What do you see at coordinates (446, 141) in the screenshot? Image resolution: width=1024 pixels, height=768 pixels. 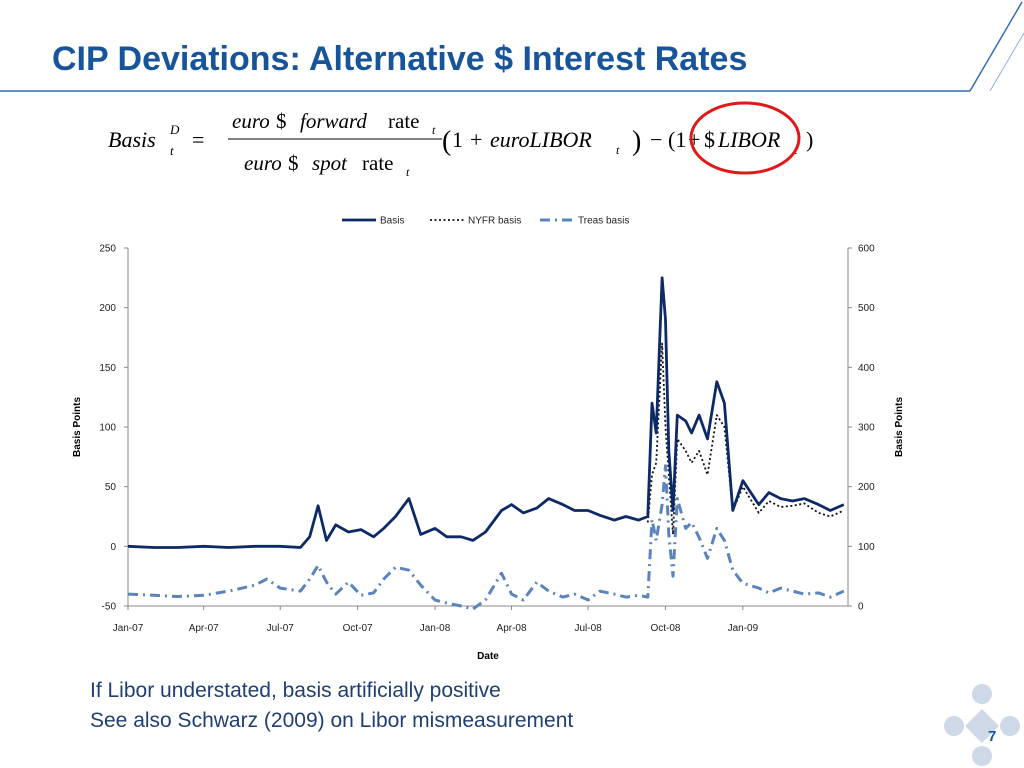 I see `formula-open-paren: (` at bounding box center [446, 141].